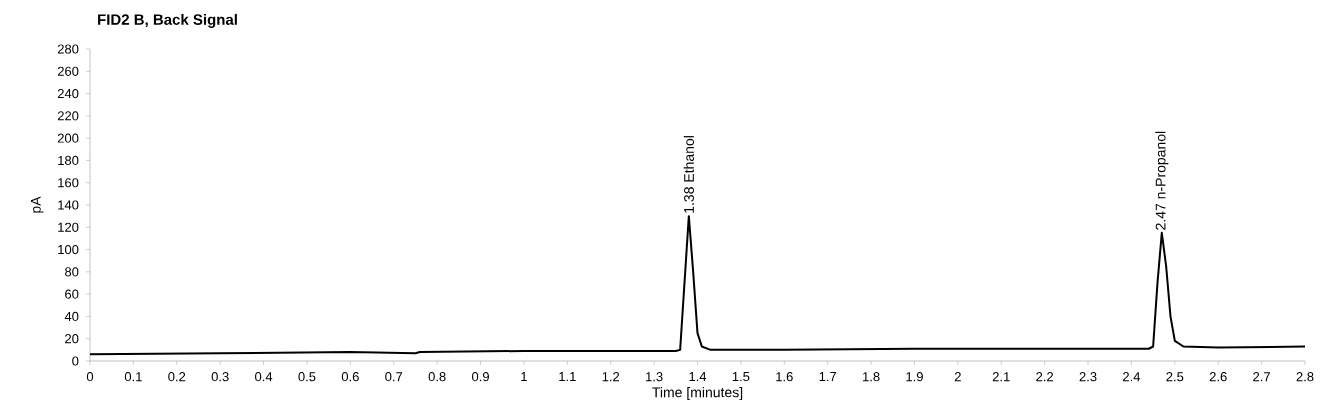 The width and height of the screenshot is (1328, 413). I want to click on x-tick-label: 0.5, so click(307, 377).